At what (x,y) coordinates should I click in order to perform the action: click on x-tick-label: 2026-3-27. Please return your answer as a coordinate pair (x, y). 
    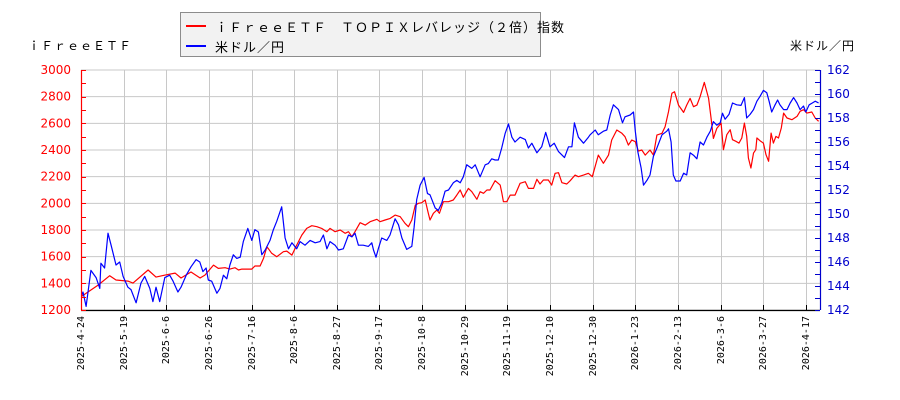
    Looking at the image, I should click on (763, 343).